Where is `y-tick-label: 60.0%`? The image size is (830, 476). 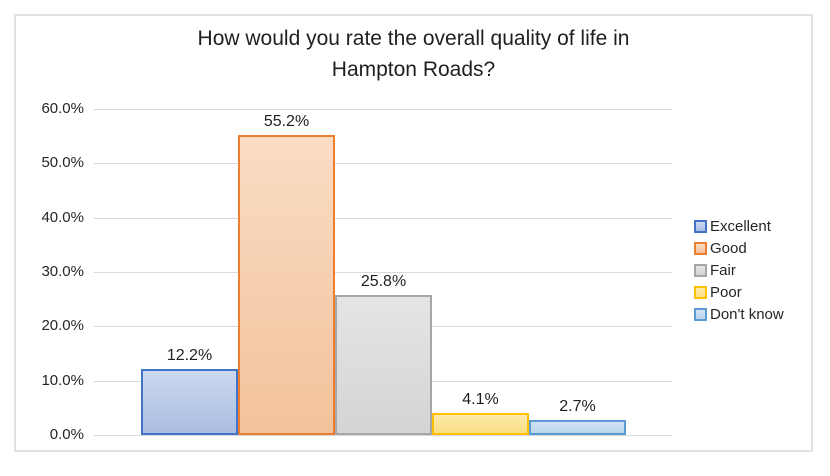
y-tick-label: 60.0% is located at coordinates (62, 108).